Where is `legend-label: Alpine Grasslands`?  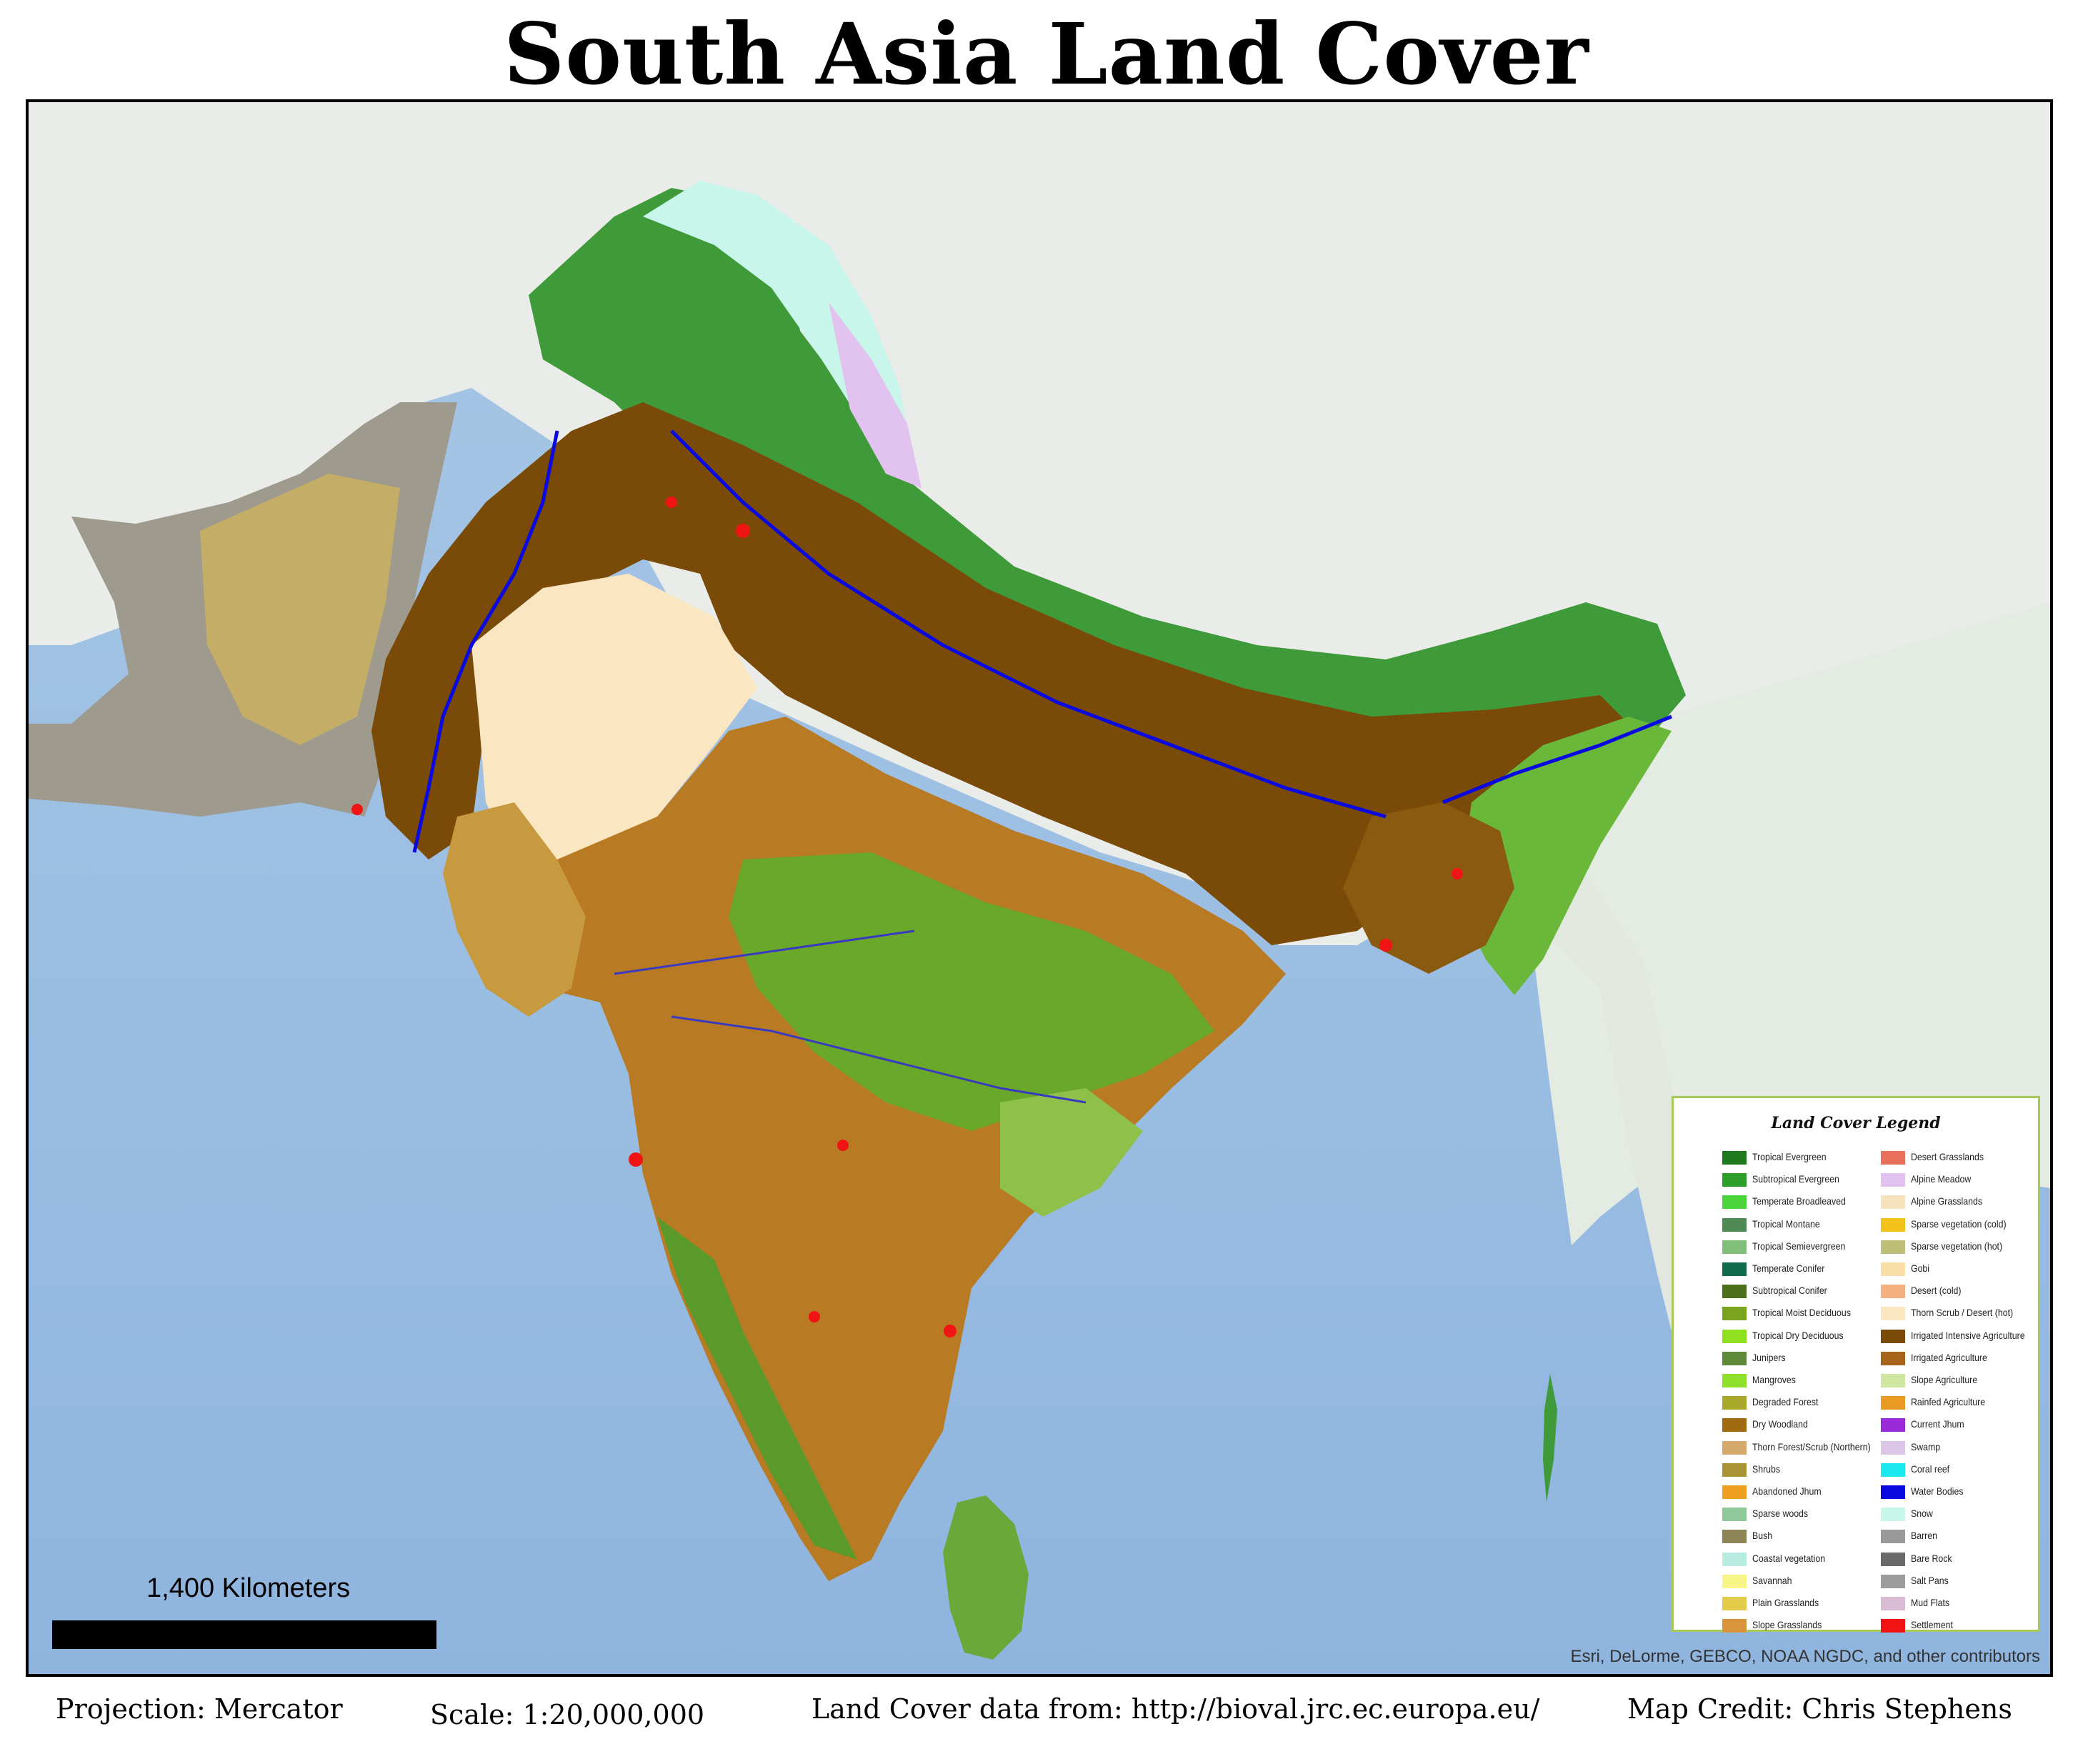 legend-label: Alpine Grasslands is located at coordinates (1946, 1201).